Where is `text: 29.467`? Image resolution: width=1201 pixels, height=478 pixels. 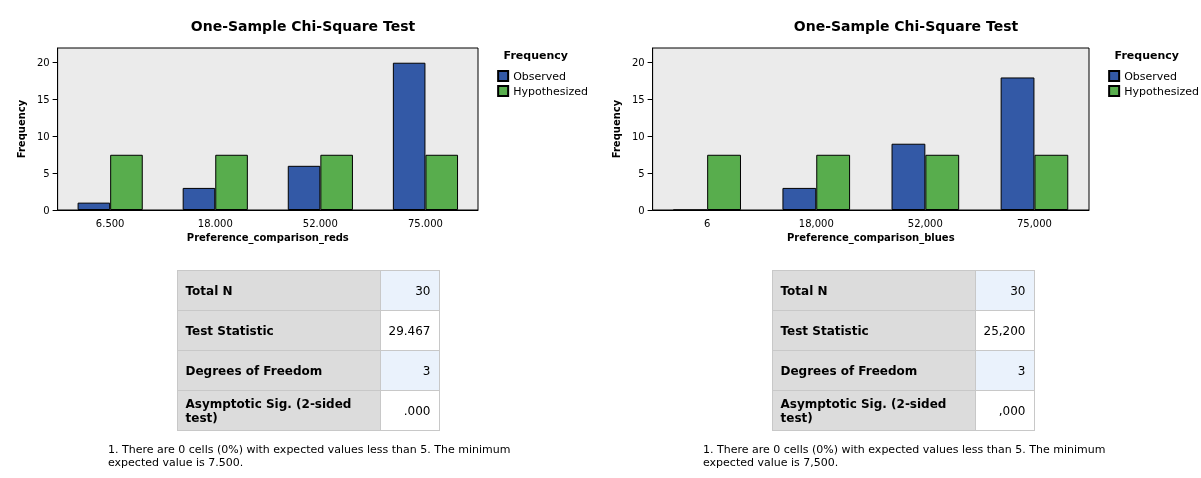
text: 29.467 is located at coordinates (409, 330).